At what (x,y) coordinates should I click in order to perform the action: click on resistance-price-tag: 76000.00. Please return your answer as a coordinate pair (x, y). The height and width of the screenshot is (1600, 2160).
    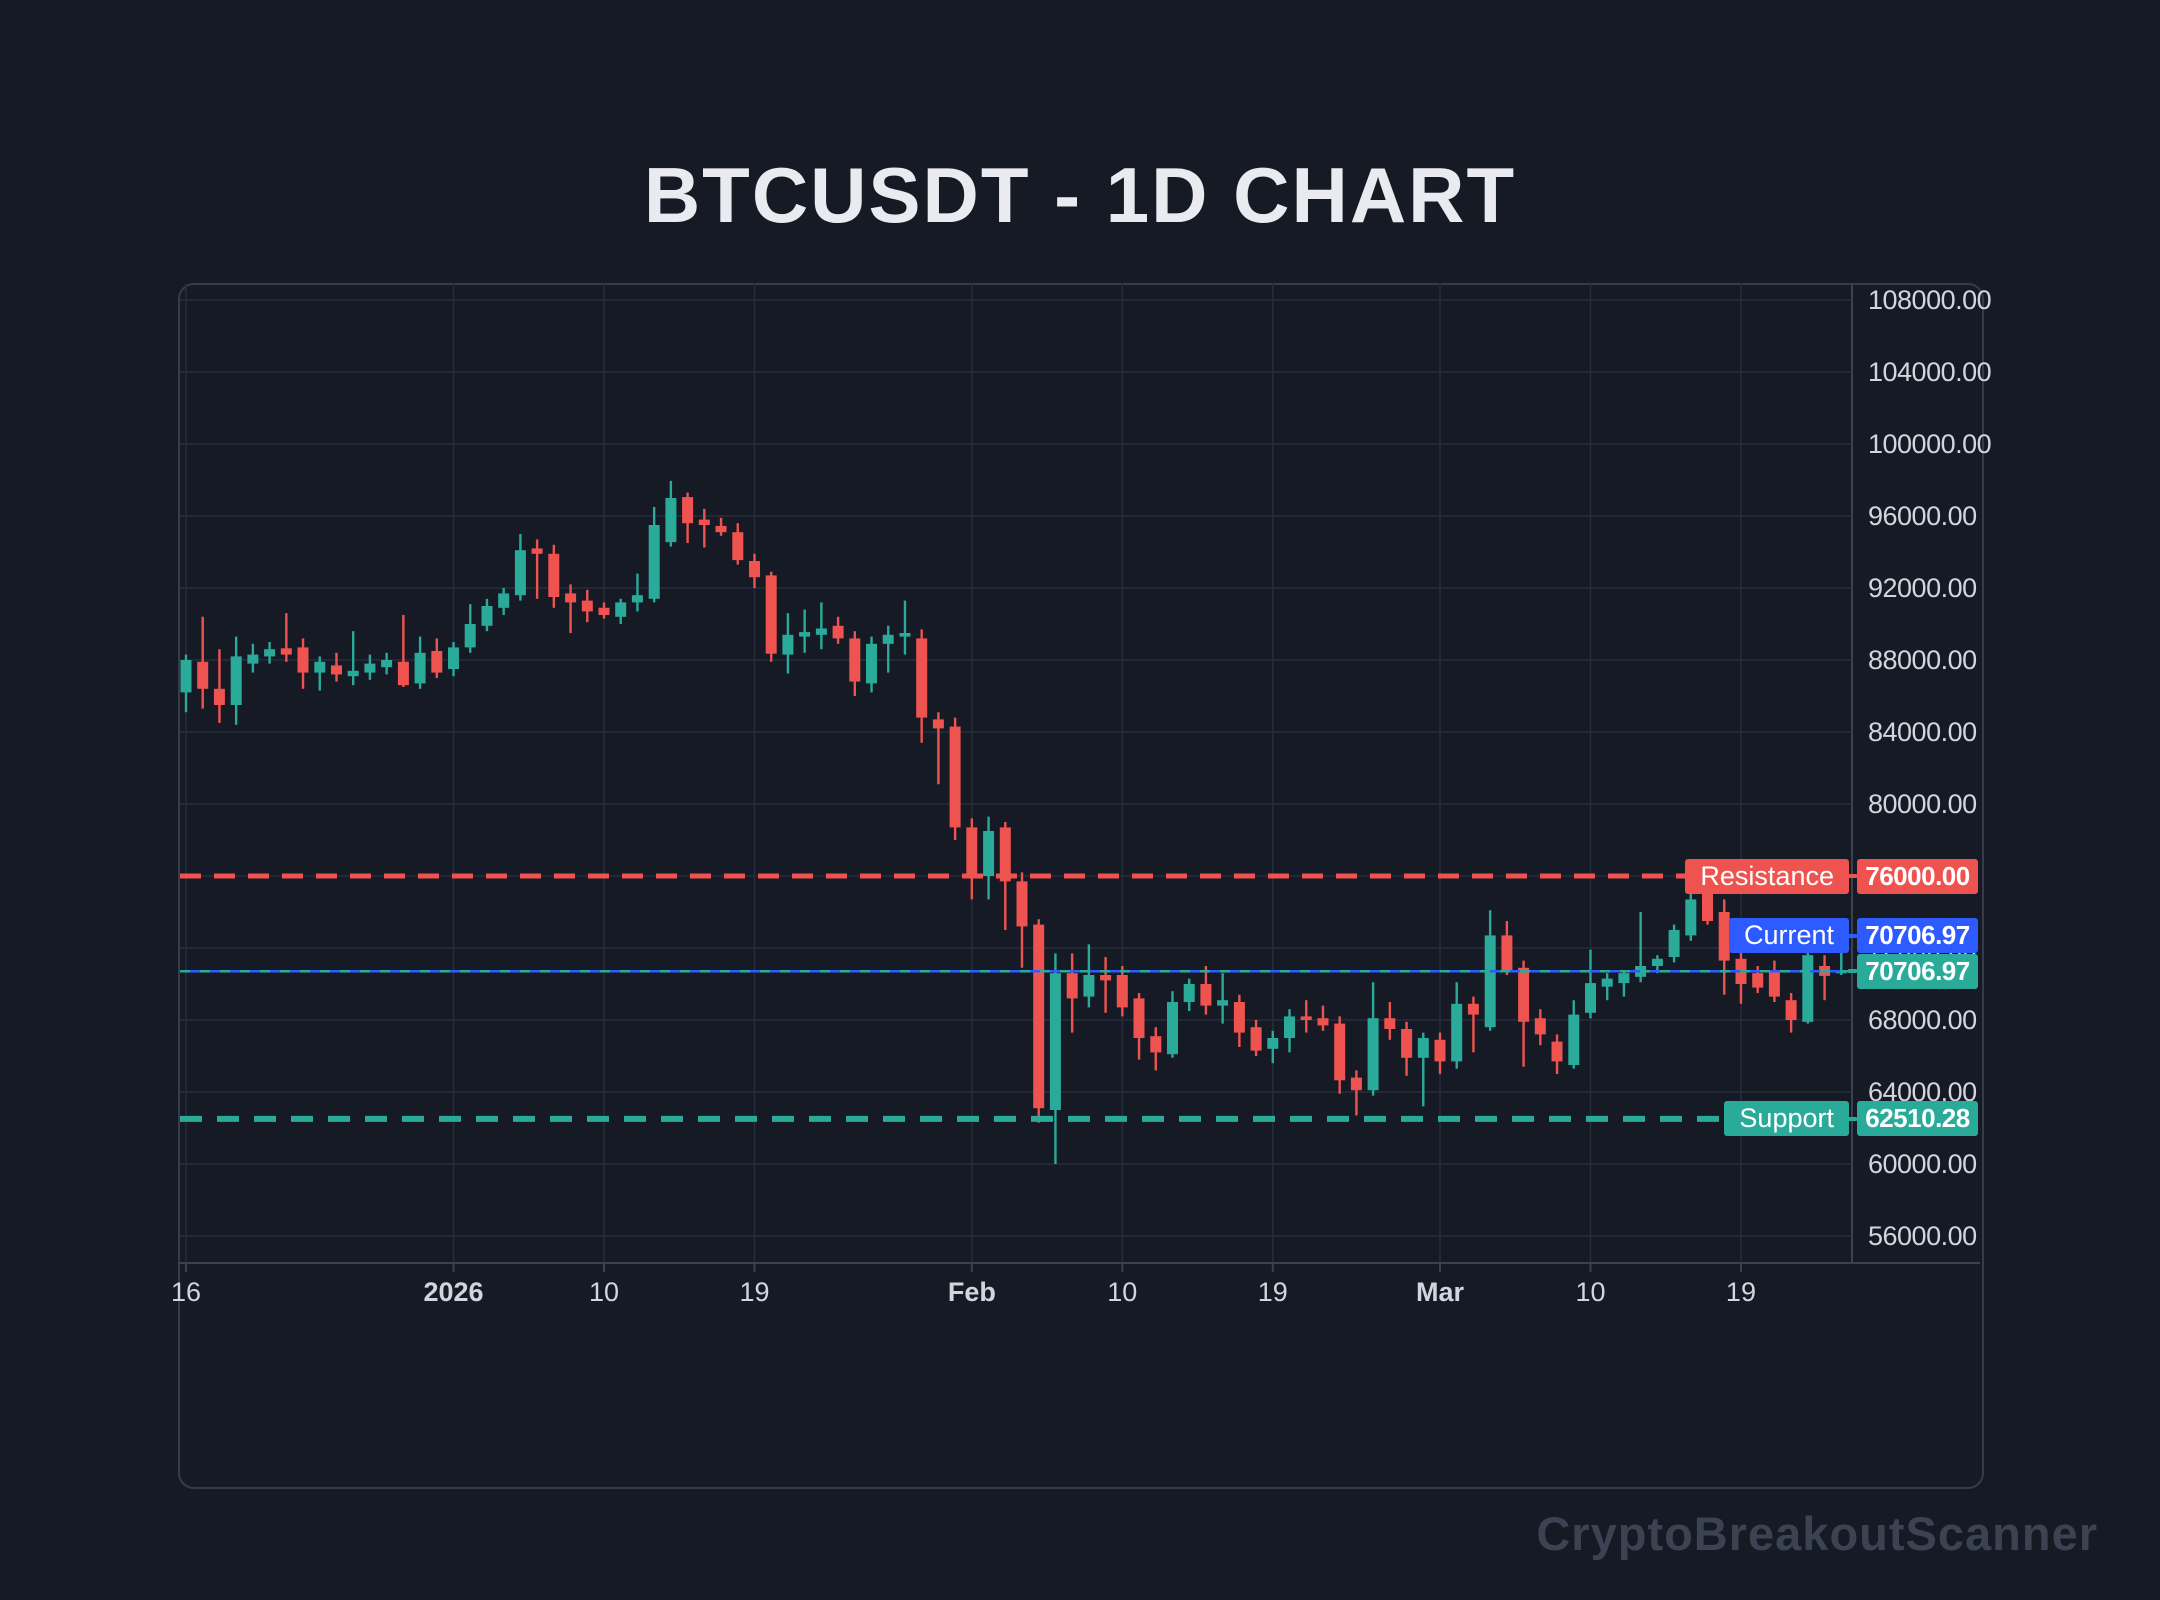
    Looking at the image, I should click on (1917, 876).